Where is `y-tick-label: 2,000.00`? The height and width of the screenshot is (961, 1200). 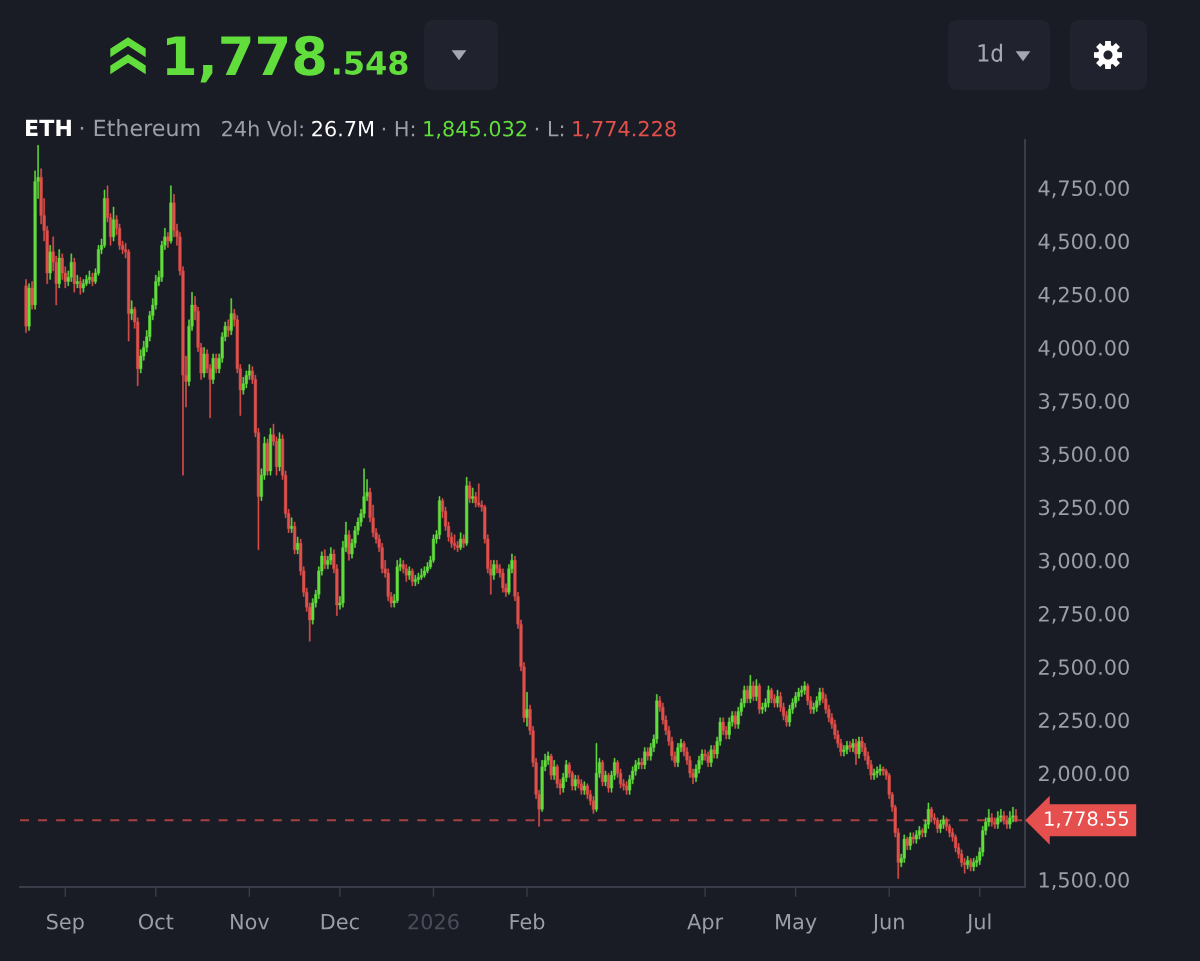 y-tick-label: 2,000.00 is located at coordinates (1084, 774).